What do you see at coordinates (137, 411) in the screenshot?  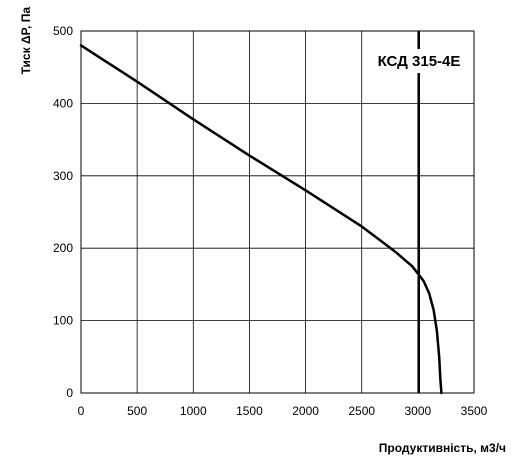 I see `x-tick-label: 500` at bounding box center [137, 411].